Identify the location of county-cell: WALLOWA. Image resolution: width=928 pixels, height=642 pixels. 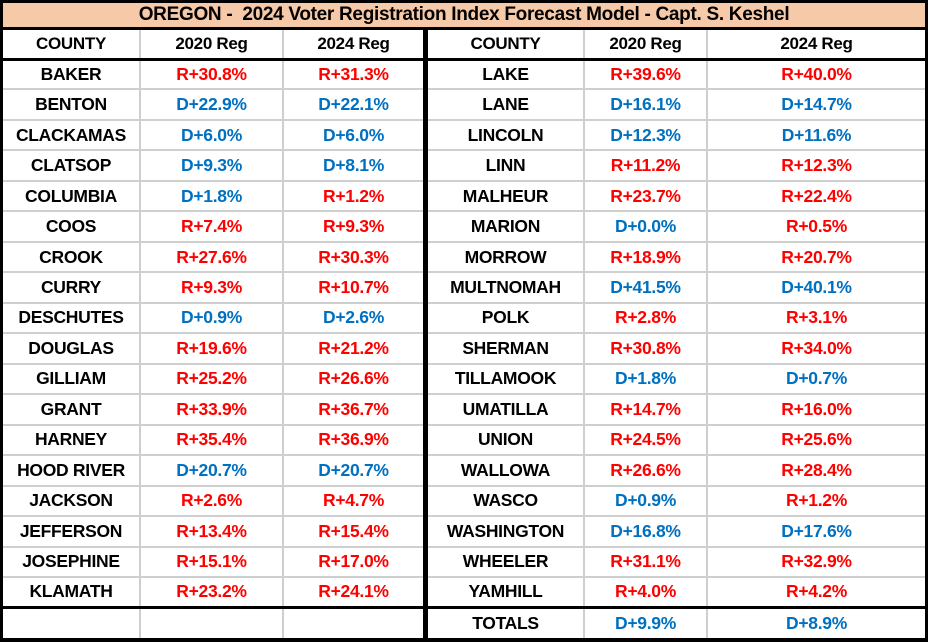
(506, 470).